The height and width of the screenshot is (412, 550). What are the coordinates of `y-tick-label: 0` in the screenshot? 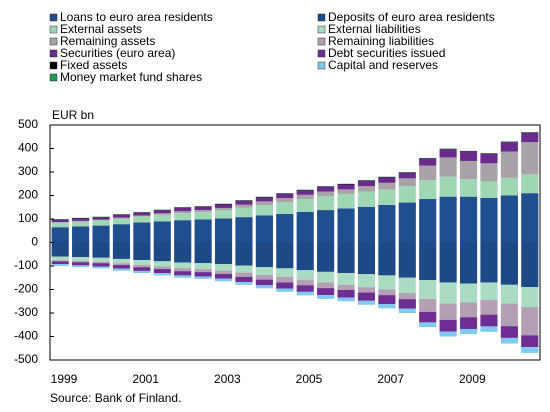 It's located at (34, 242).